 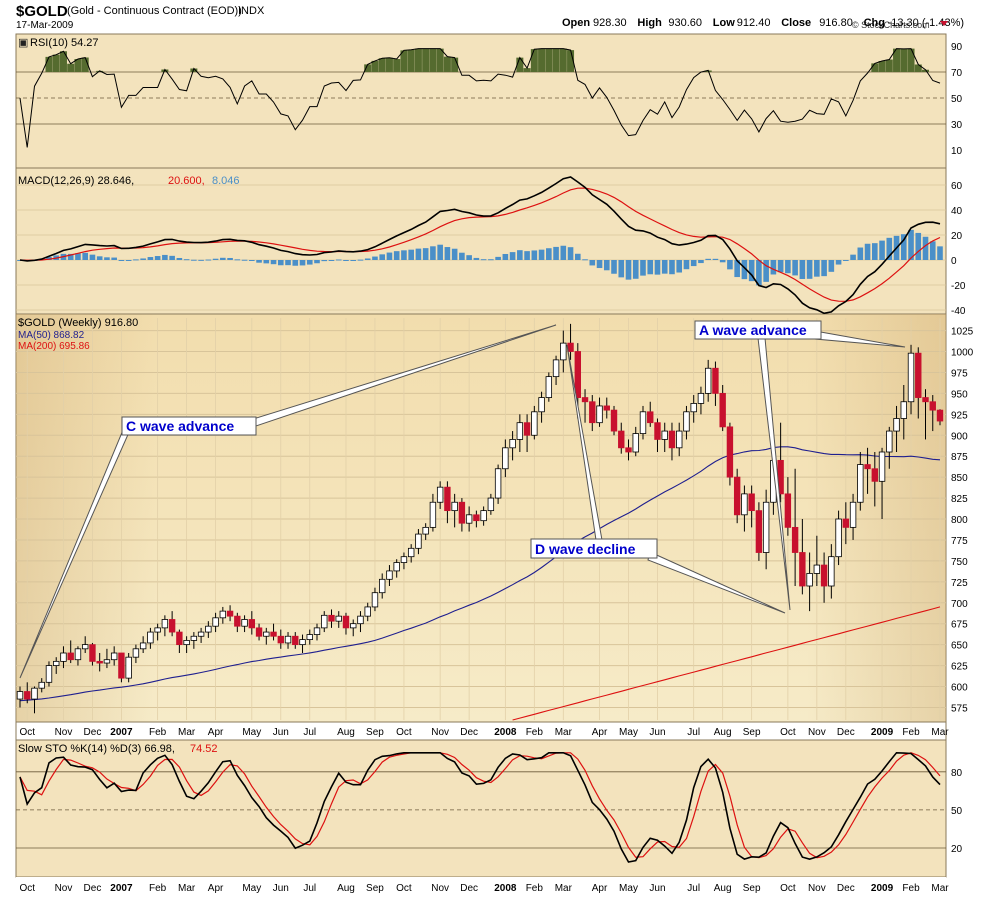 What do you see at coordinates (758, 330) in the screenshot?
I see `a-wave-box` at bounding box center [758, 330].